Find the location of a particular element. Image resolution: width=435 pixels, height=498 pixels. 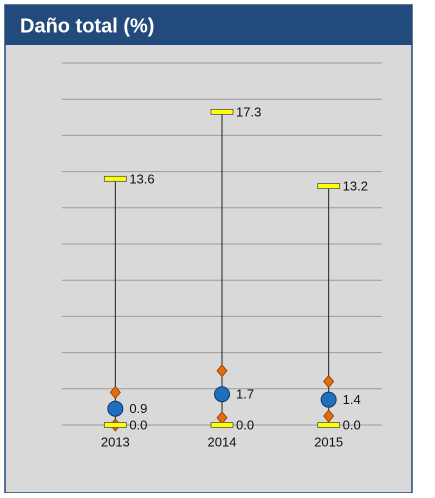

x-tick-label: 2014 is located at coordinates (222, 441).